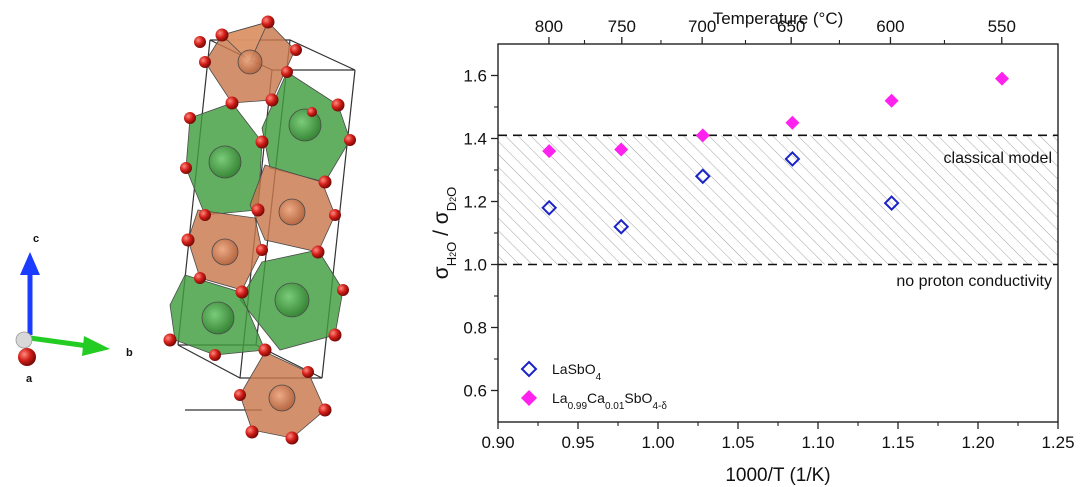 The height and width of the screenshot is (487, 1081). I want to click on y-tick-label: 1.2, so click(475, 202).